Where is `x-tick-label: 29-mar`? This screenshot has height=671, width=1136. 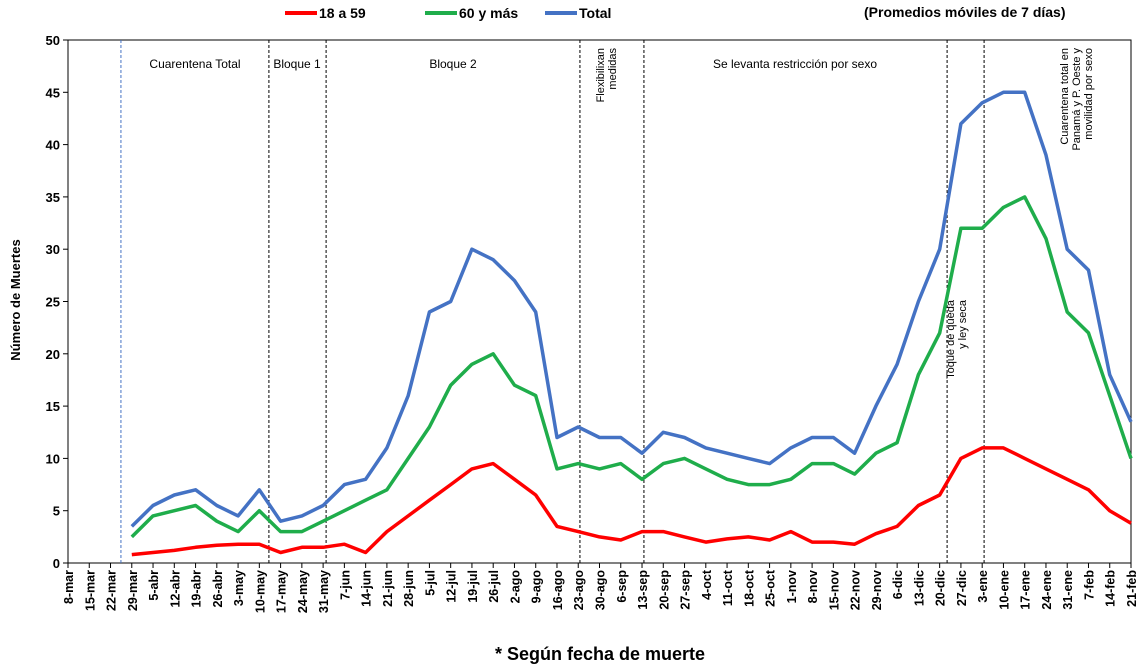
x-tick-label: 29-mar is located at coordinates (133, 590).